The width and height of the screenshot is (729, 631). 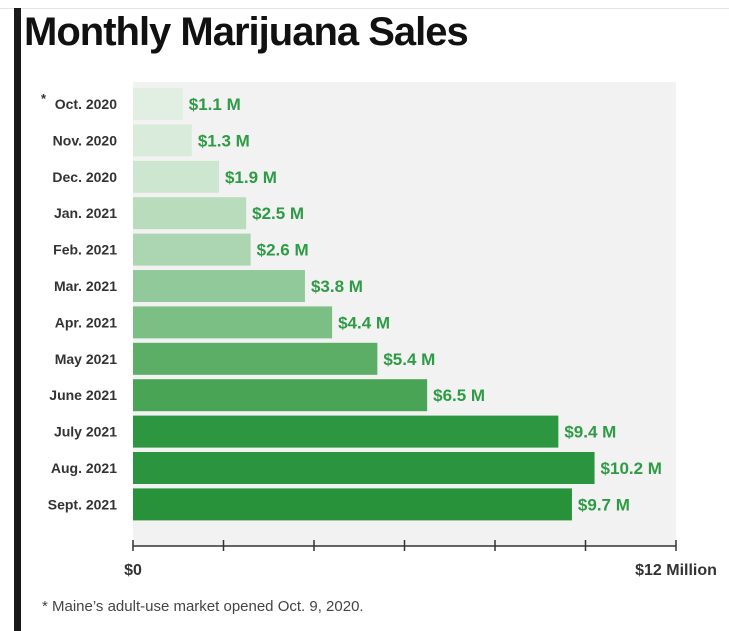 I want to click on category-label-1: Oct. 2020, so click(x=86, y=104).